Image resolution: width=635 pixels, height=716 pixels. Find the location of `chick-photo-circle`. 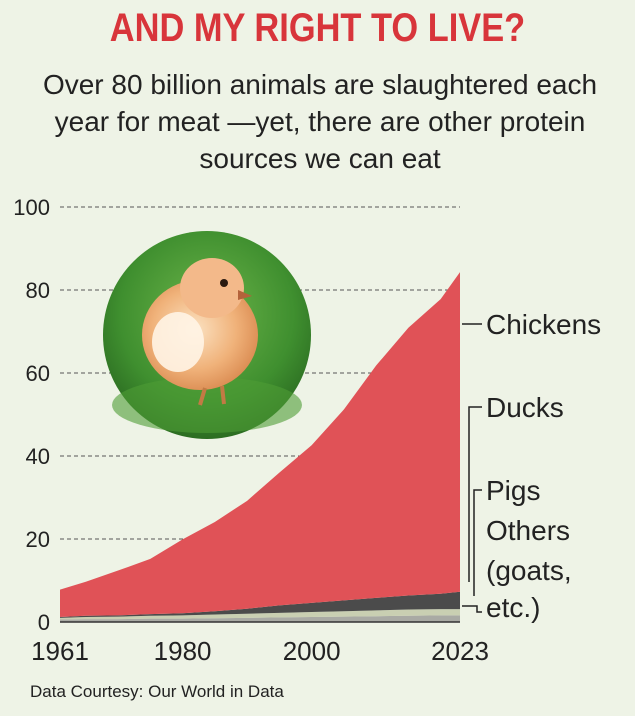

chick-photo-circle is located at coordinates (207, 335).